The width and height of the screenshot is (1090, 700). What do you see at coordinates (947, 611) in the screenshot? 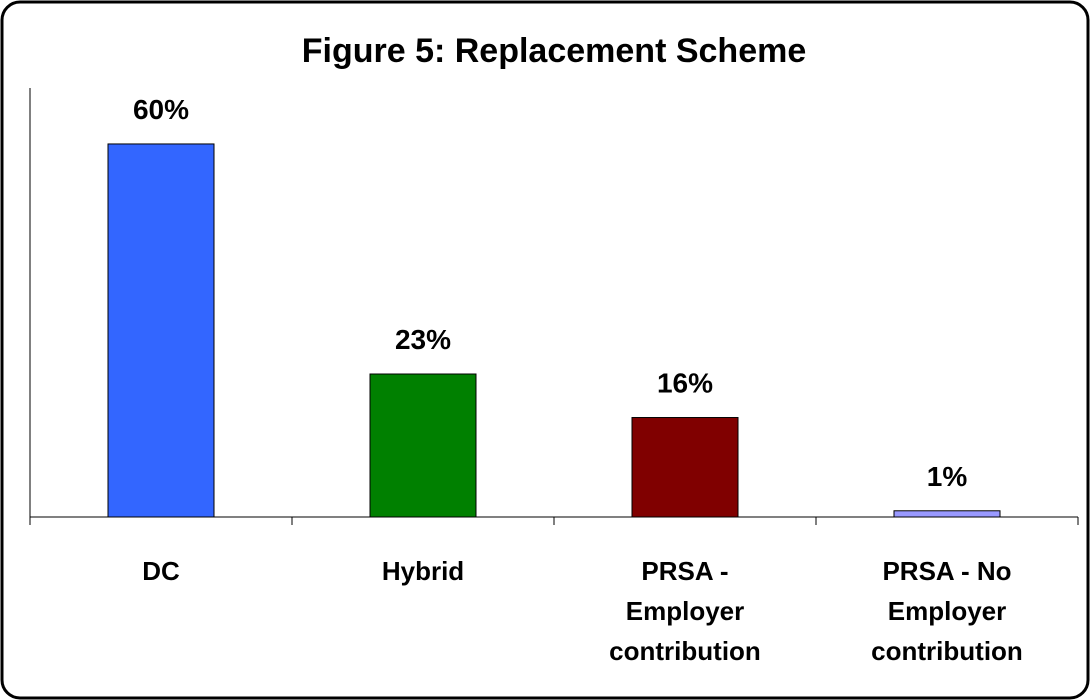
I see `x-tick-label: PRSA - No Employer contribution` at bounding box center [947, 611].